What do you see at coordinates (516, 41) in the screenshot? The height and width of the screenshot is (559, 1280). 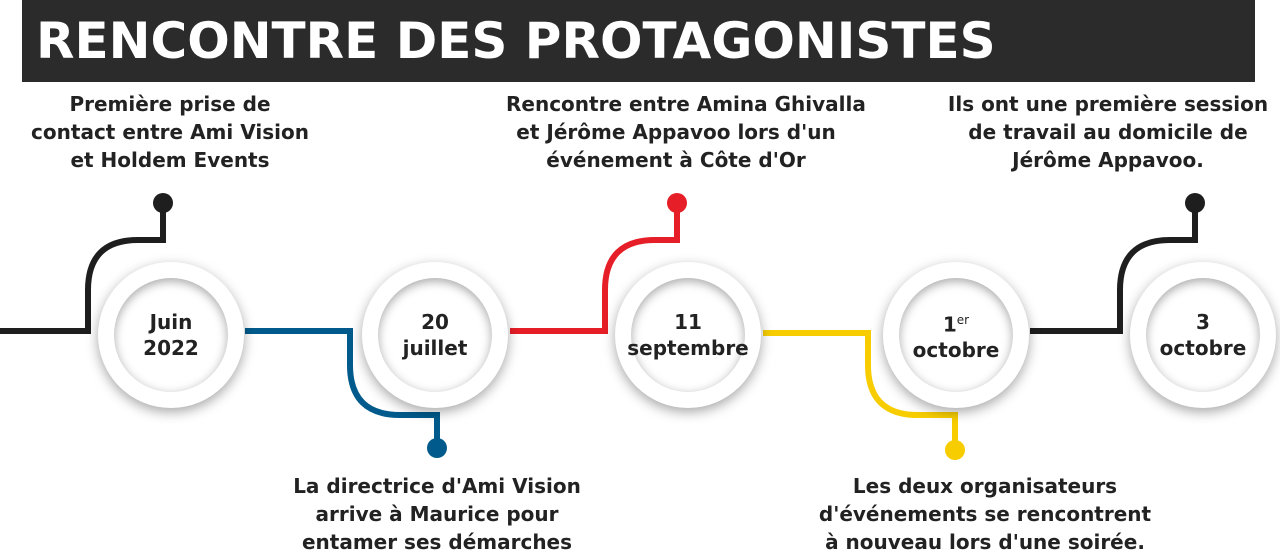 I see `page-title: RENCONTRE DES PROTAGONISTES` at bounding box center [516, 41].